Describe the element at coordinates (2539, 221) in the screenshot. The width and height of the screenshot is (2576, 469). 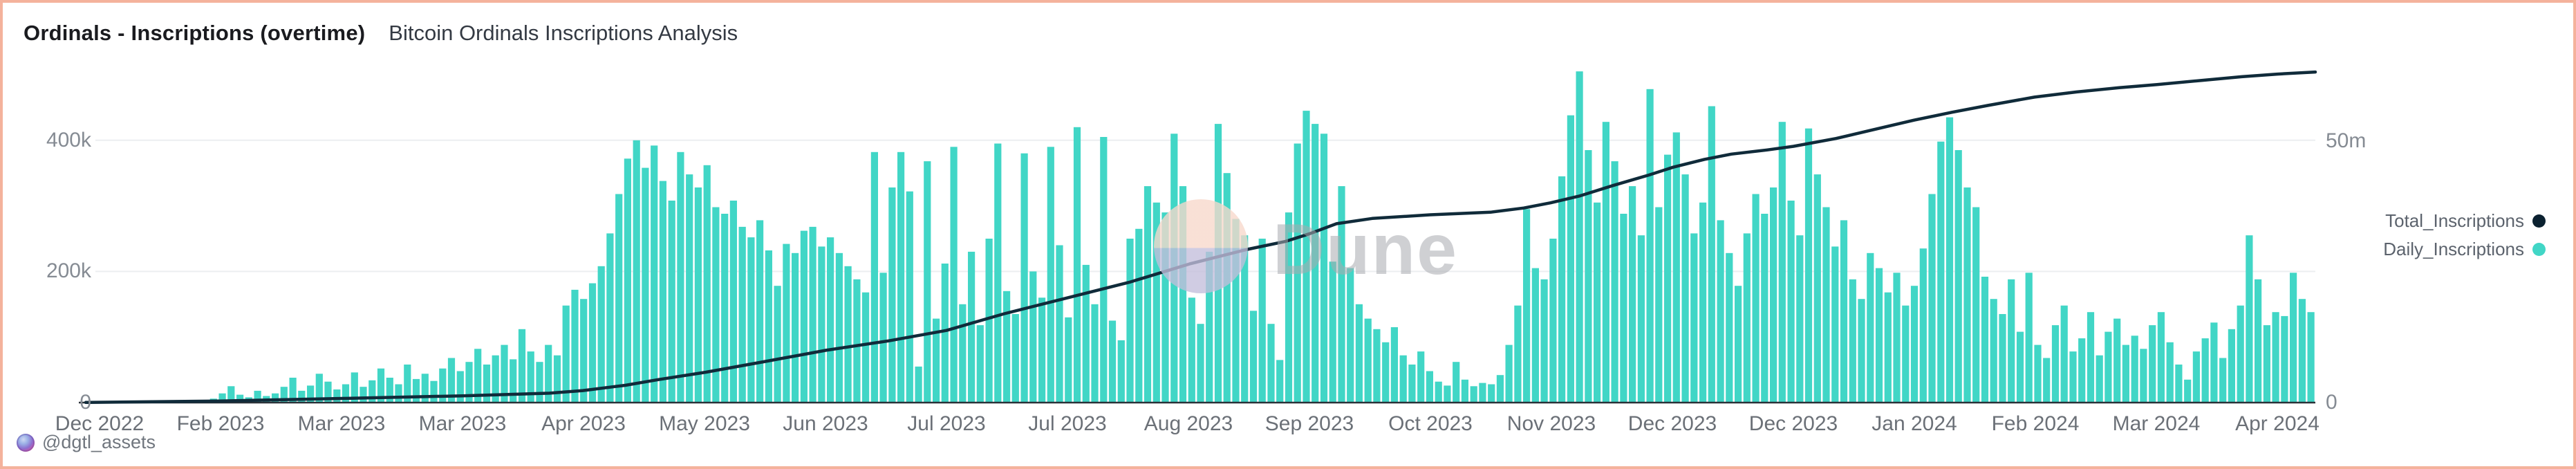
I see `legend-dot-icon` at that location.